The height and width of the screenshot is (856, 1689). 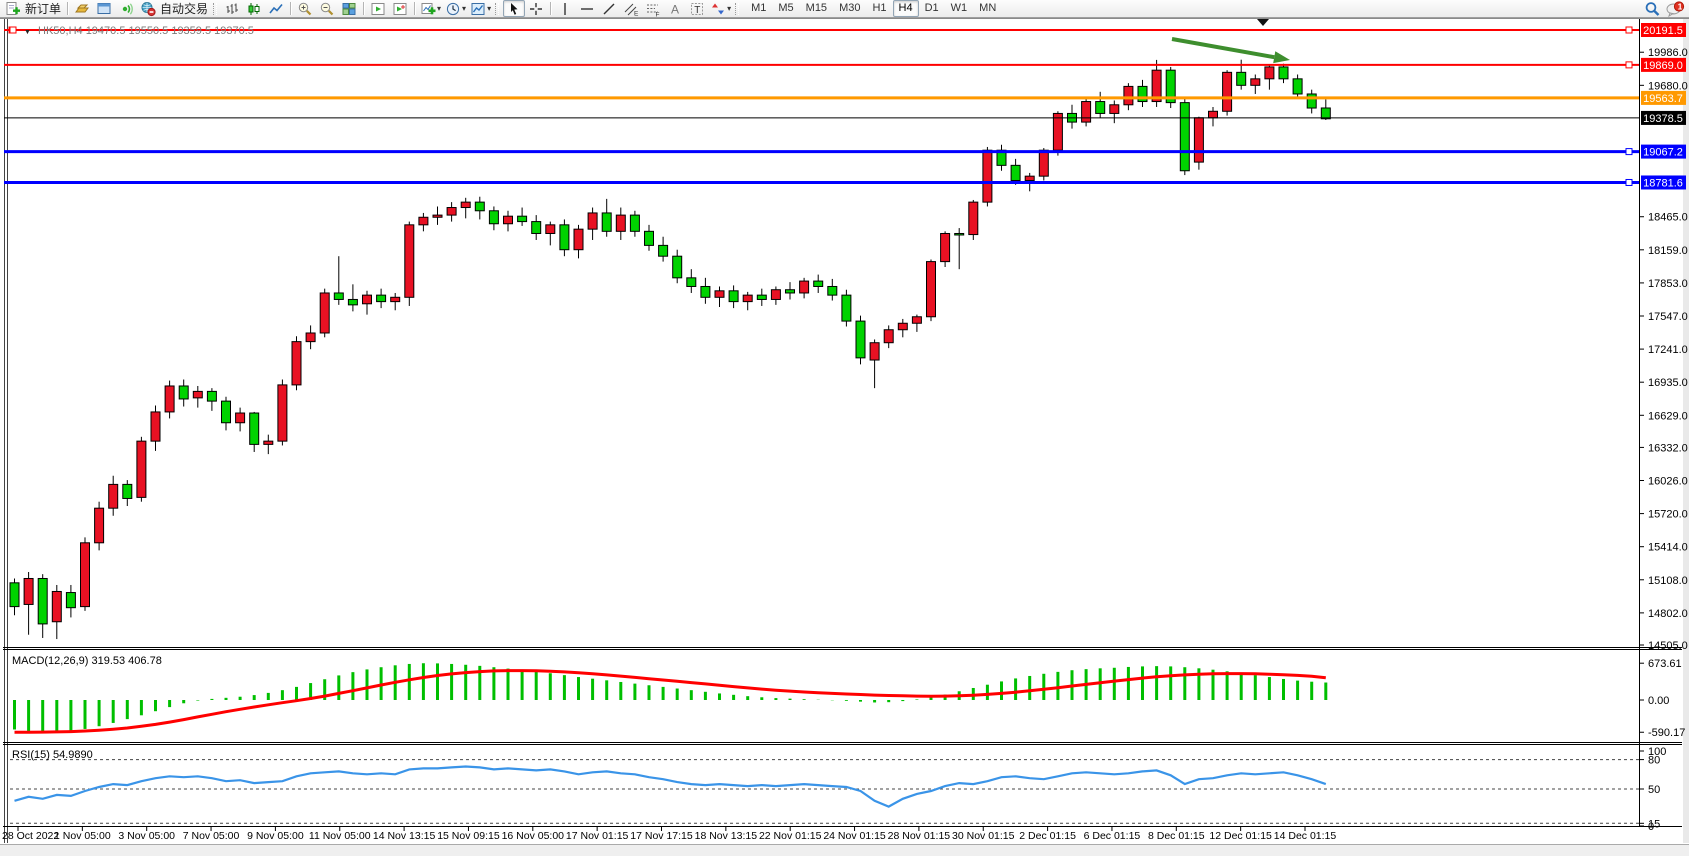 I want to click on auto-scroll-button, so click(x=400, y=8).